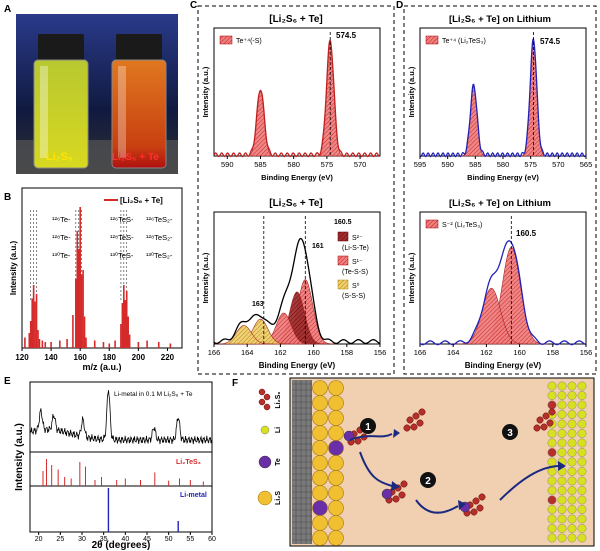 The height and width of the screenshot is (551, 600). I want to click on panel-d-top-peak-label: 574.5, so click(550, 41).